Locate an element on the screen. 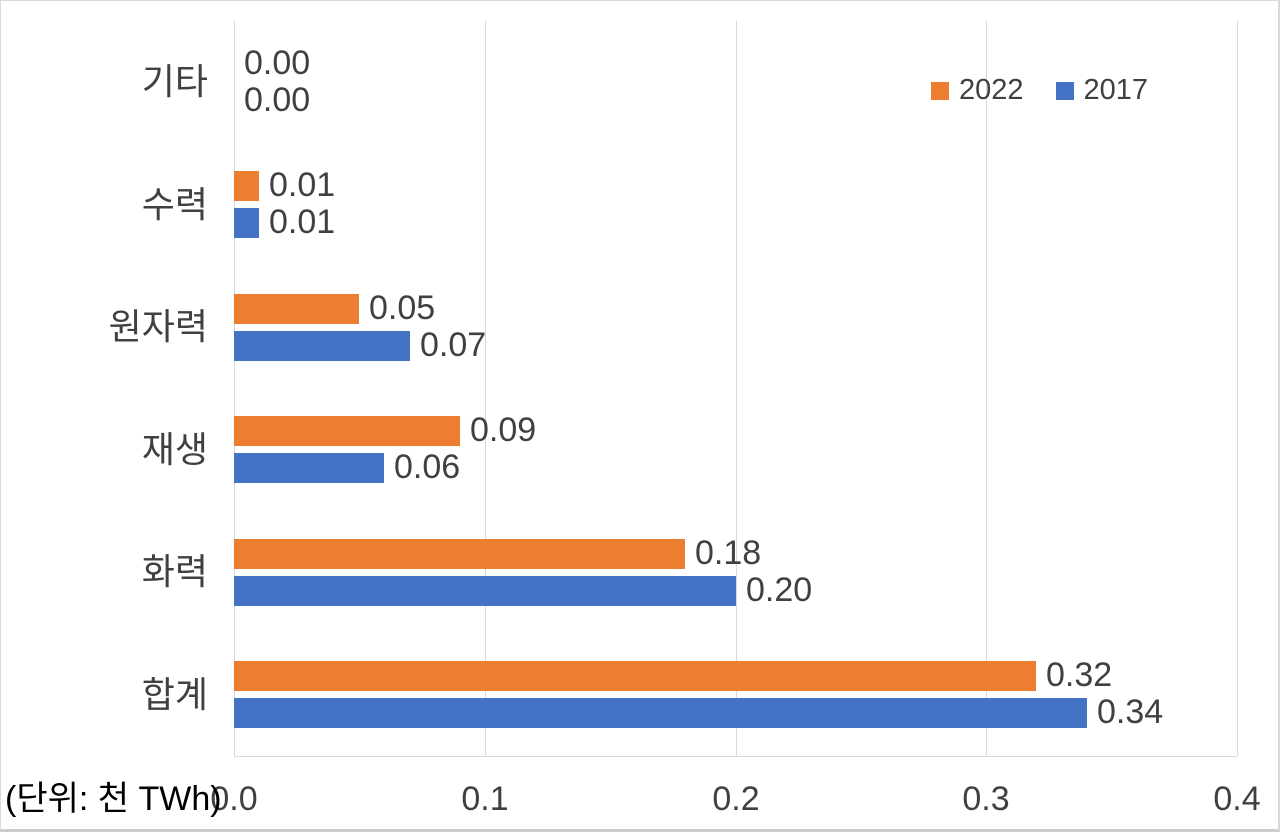 The width and height of the screenshot is (1280, 832). legend-swatch-2017 is located at coordinates (1064, 90).